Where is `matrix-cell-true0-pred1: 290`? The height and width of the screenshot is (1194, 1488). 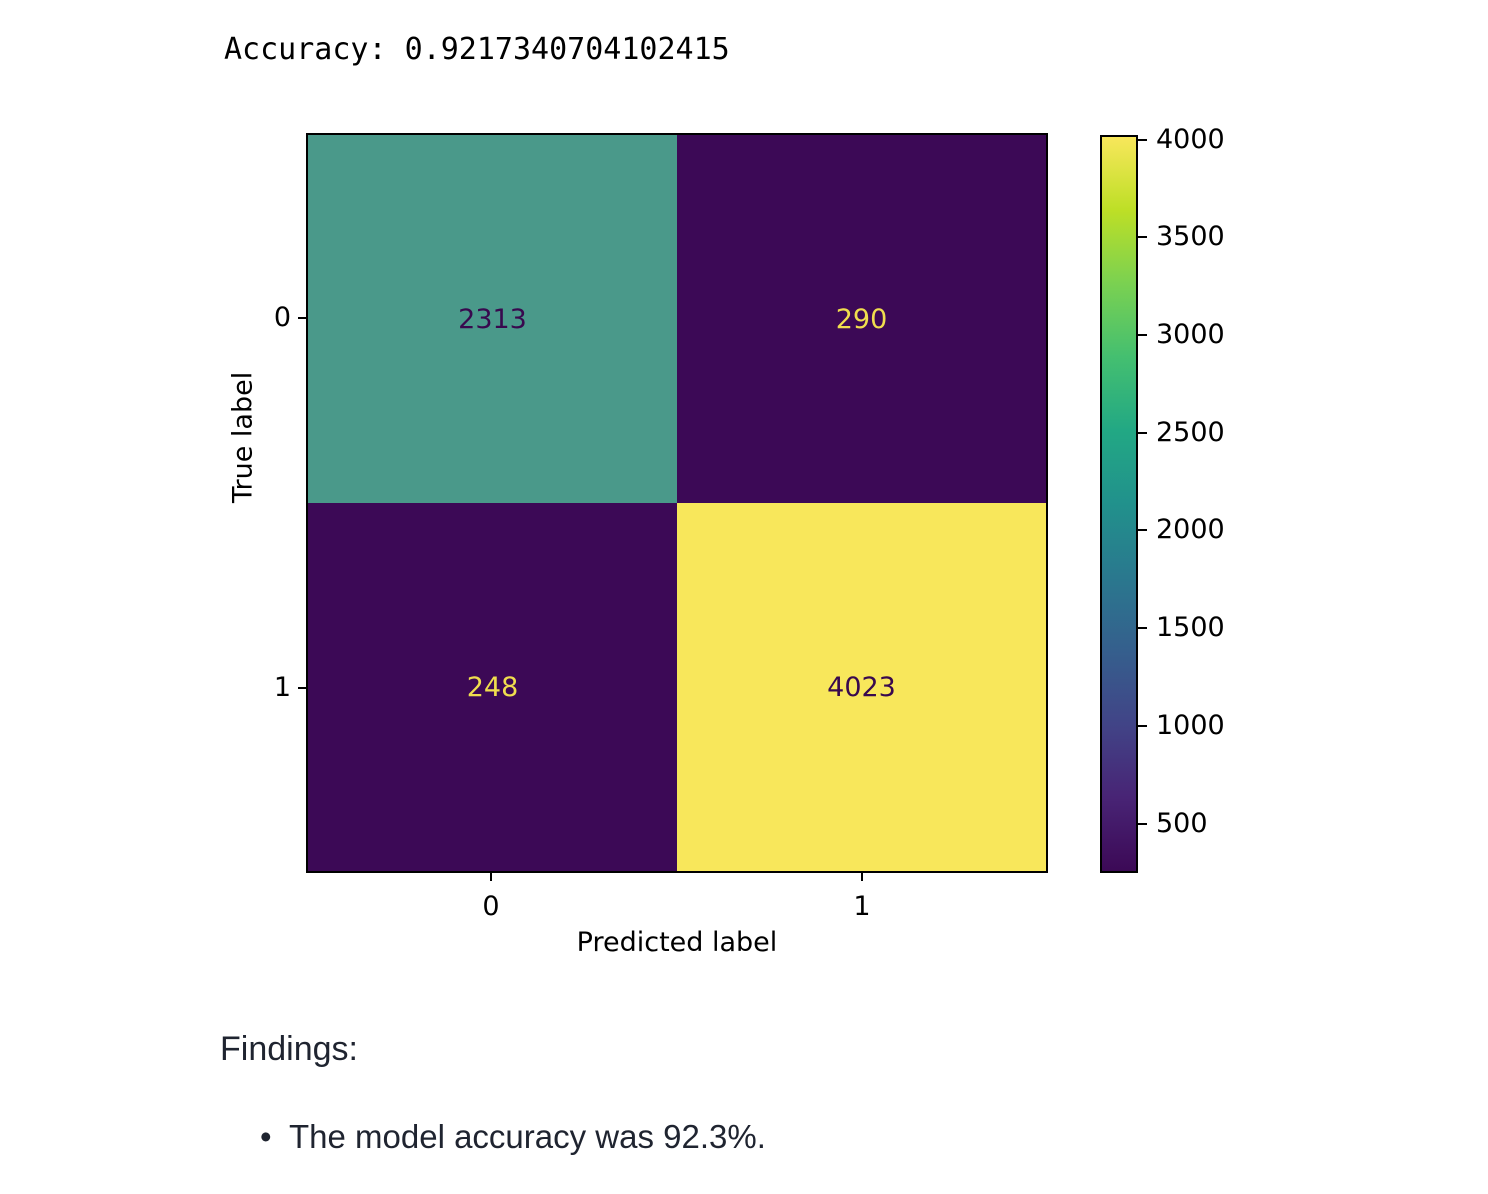
matrix-cell-true0-pred1: 290 is located at coordinates (861, 319).